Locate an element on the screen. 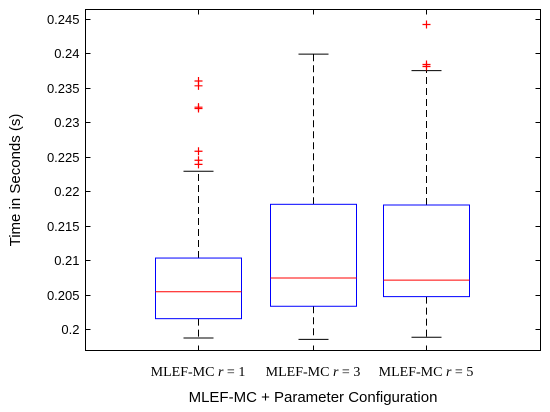 The width and height of the screenshot is (550, 412). y-tick-label: 0.22 is located at coordinates (66, 191).